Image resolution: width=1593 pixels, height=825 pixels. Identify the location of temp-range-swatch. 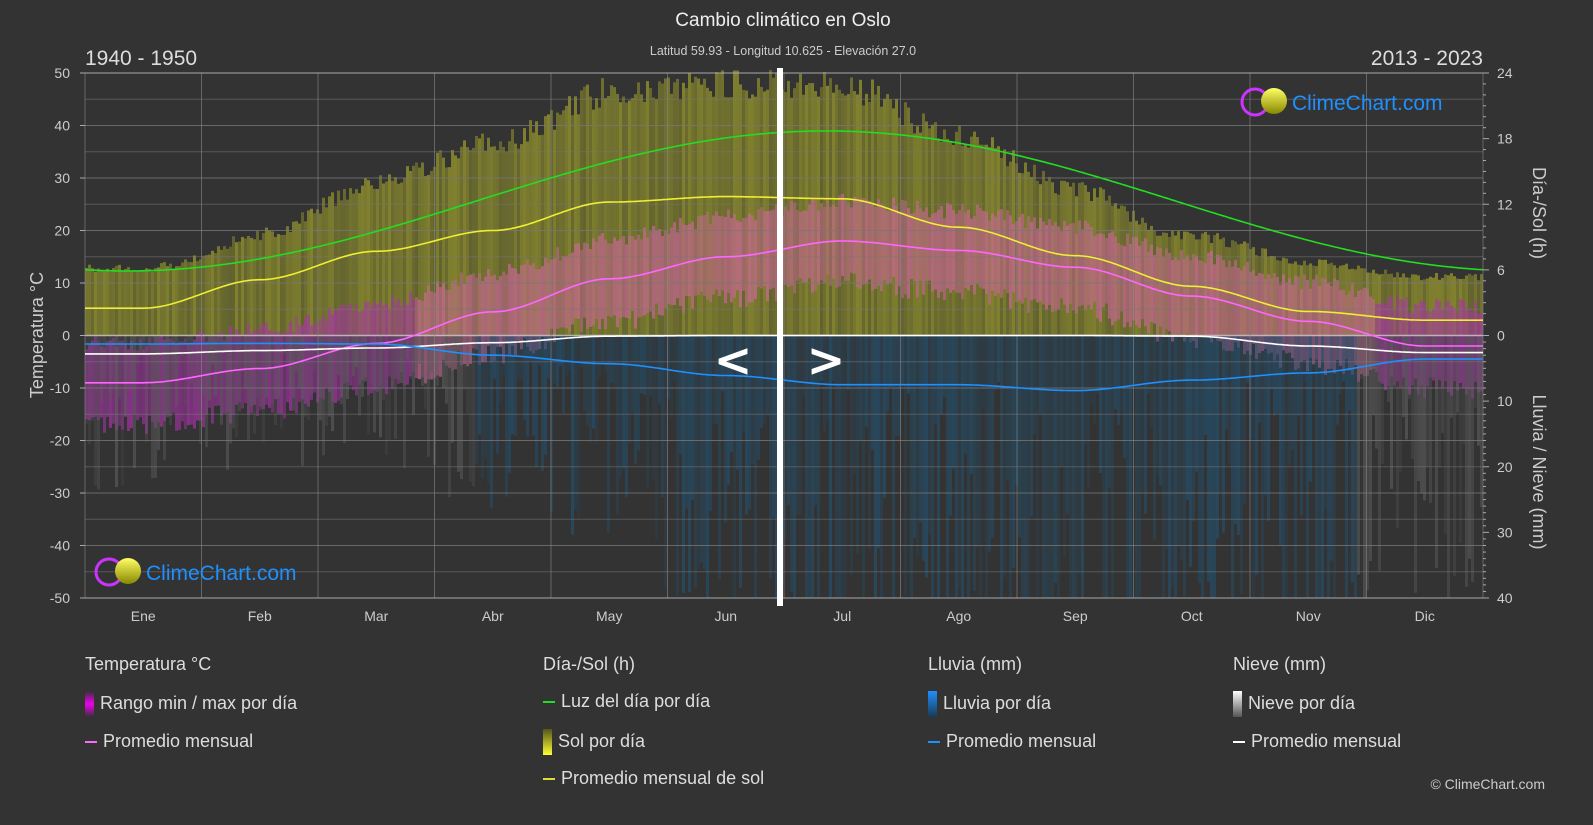
(89, 704).